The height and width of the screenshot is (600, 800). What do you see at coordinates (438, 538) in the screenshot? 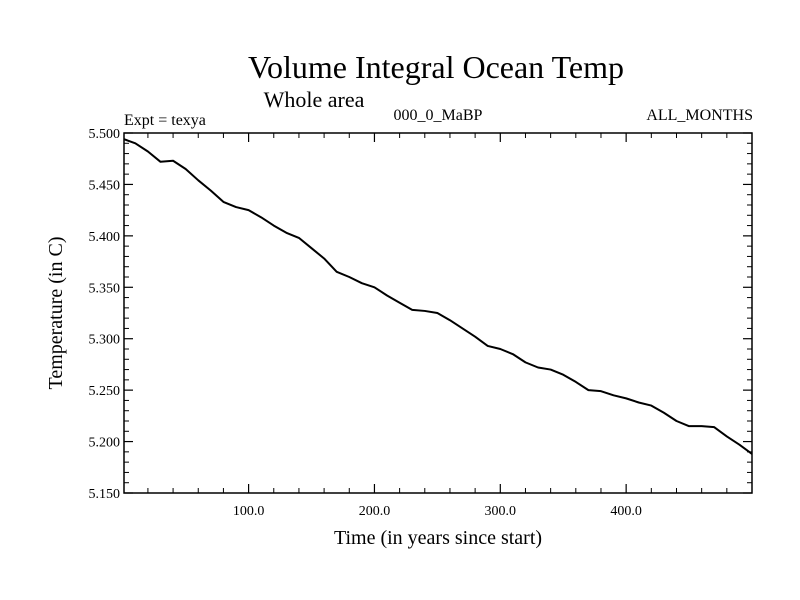
I see `x-axis-label: Time (in years since start)` at bounding box center [438, 538].